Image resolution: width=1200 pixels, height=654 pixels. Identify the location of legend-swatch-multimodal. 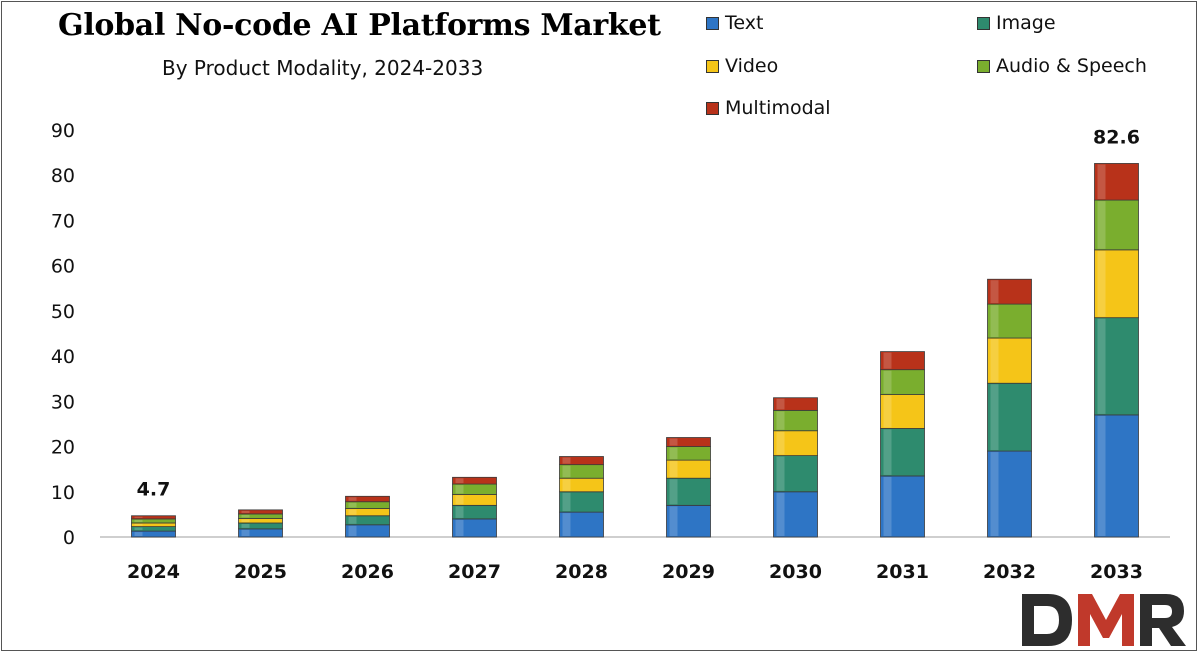
(712, 108).